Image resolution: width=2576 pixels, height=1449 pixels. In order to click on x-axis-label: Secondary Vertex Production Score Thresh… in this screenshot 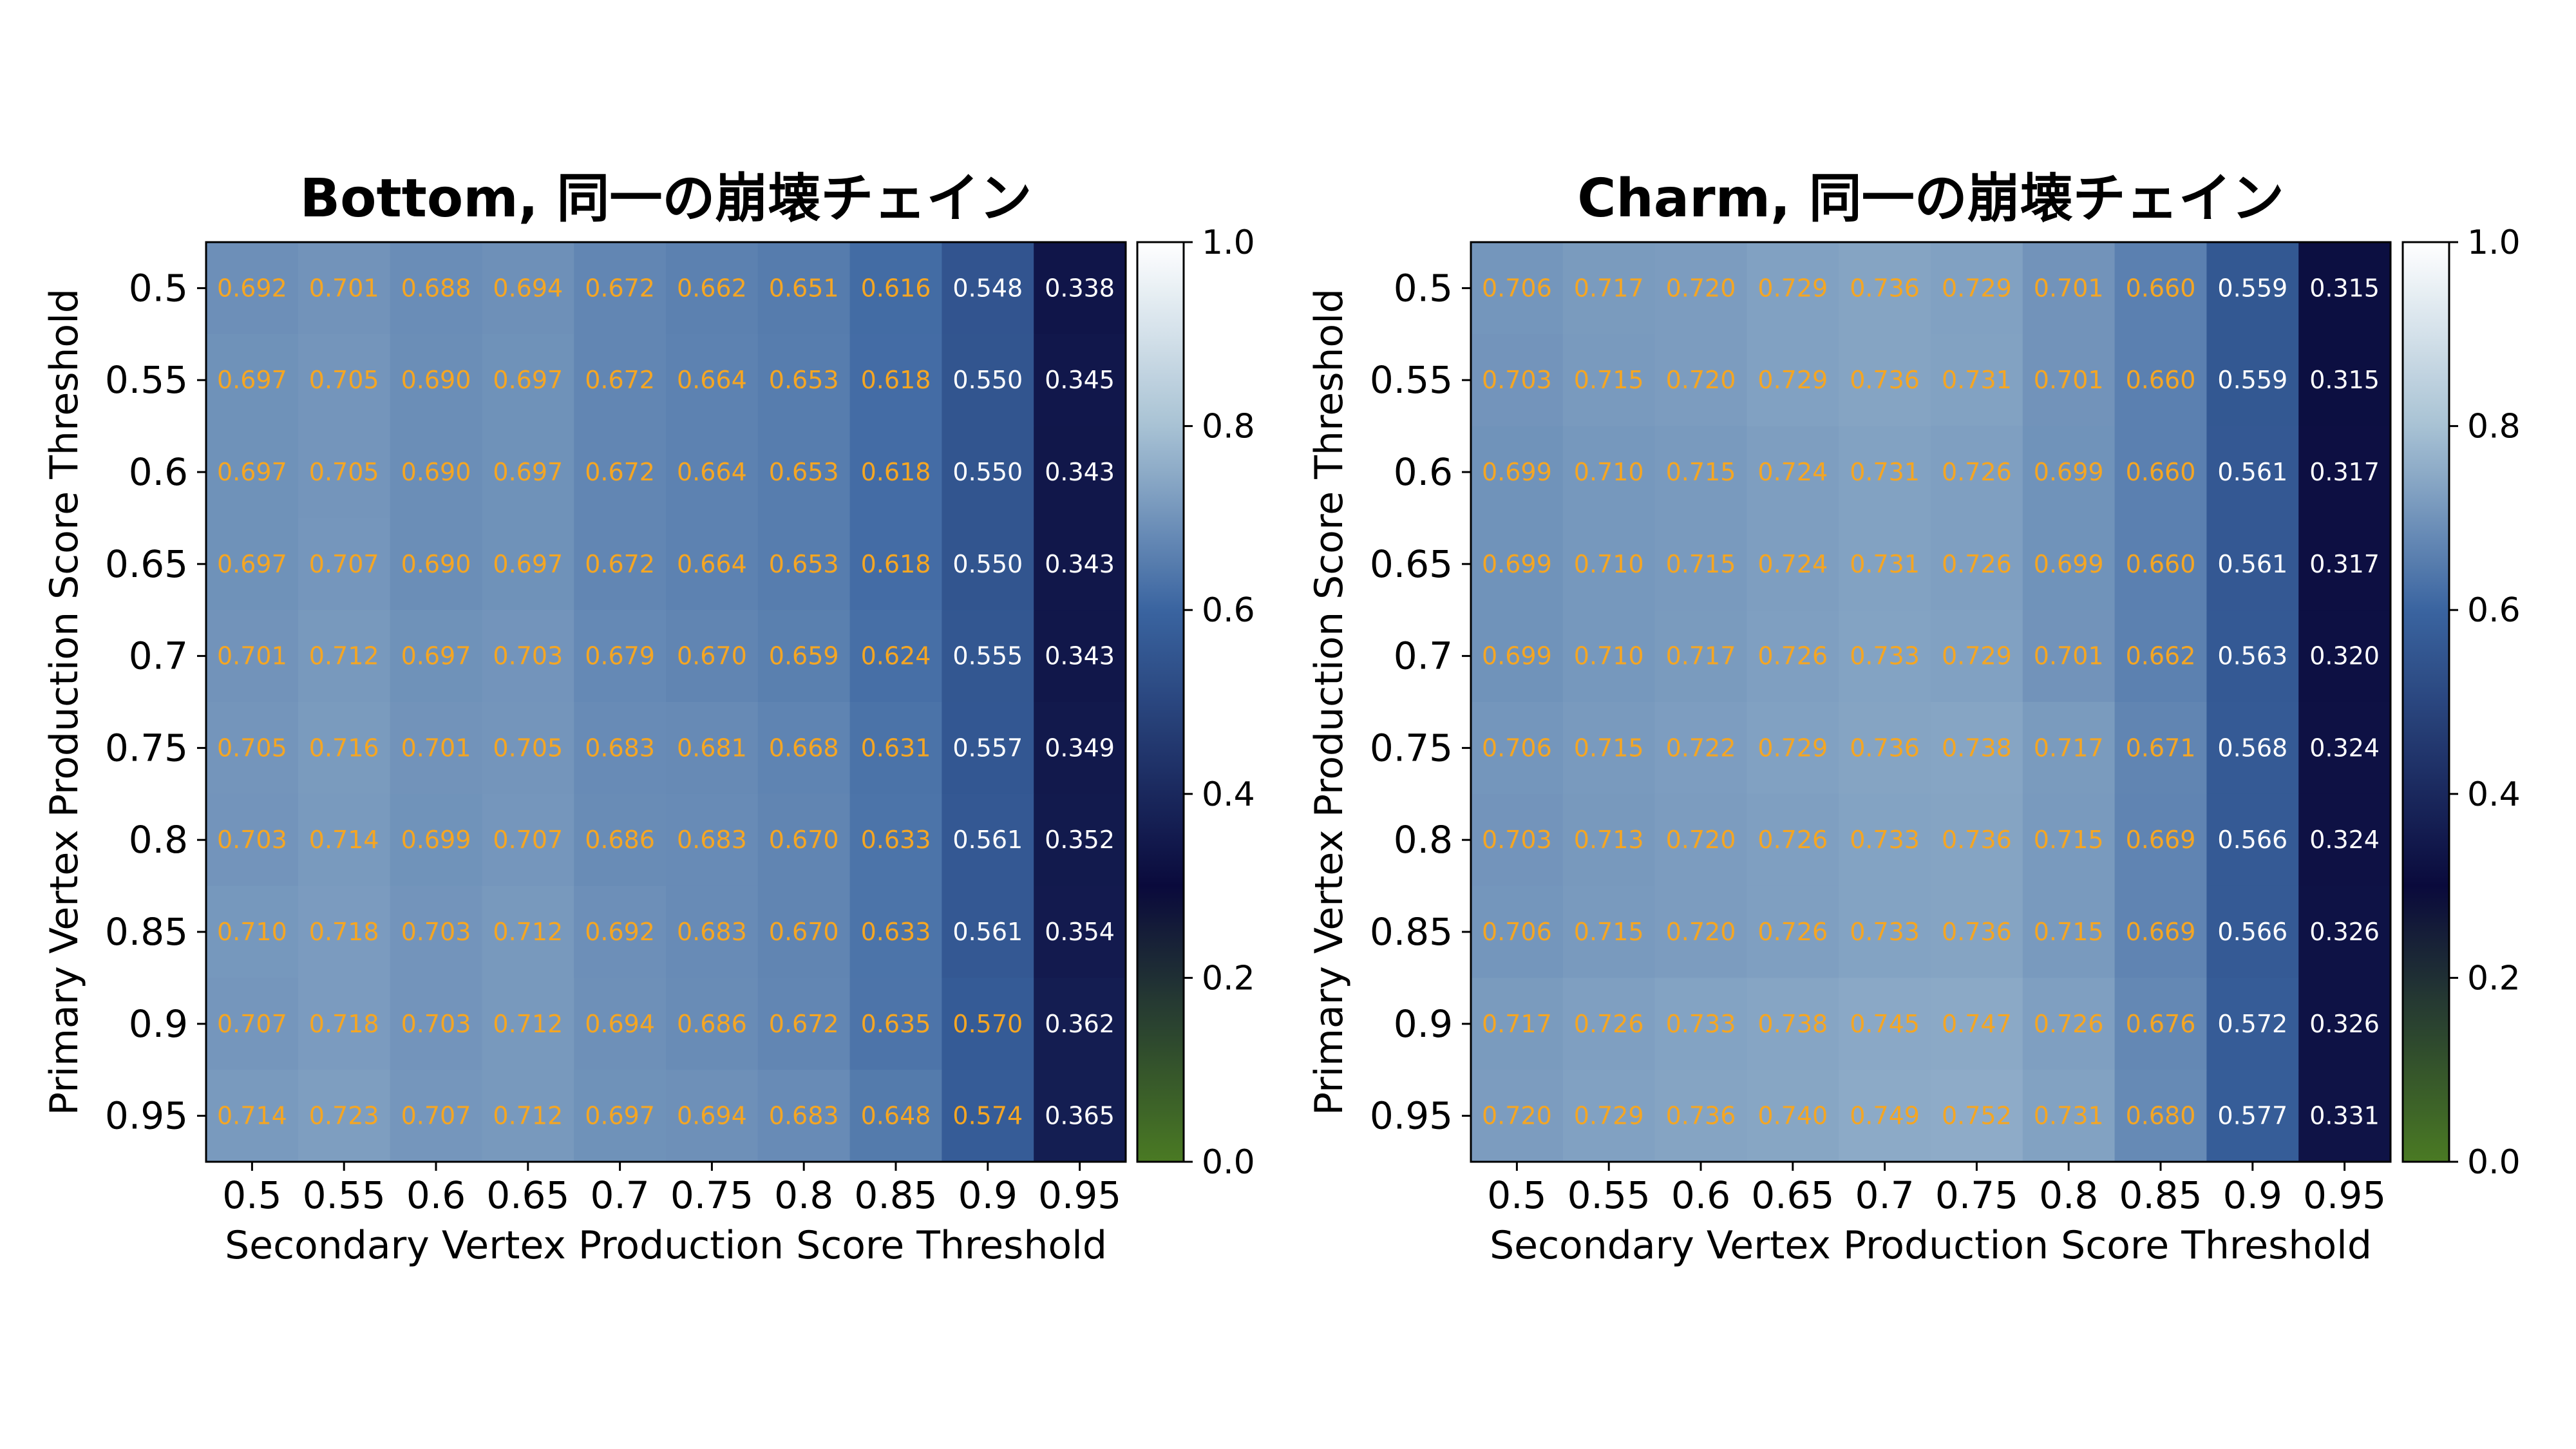, I will do `click(666, 1245)`.